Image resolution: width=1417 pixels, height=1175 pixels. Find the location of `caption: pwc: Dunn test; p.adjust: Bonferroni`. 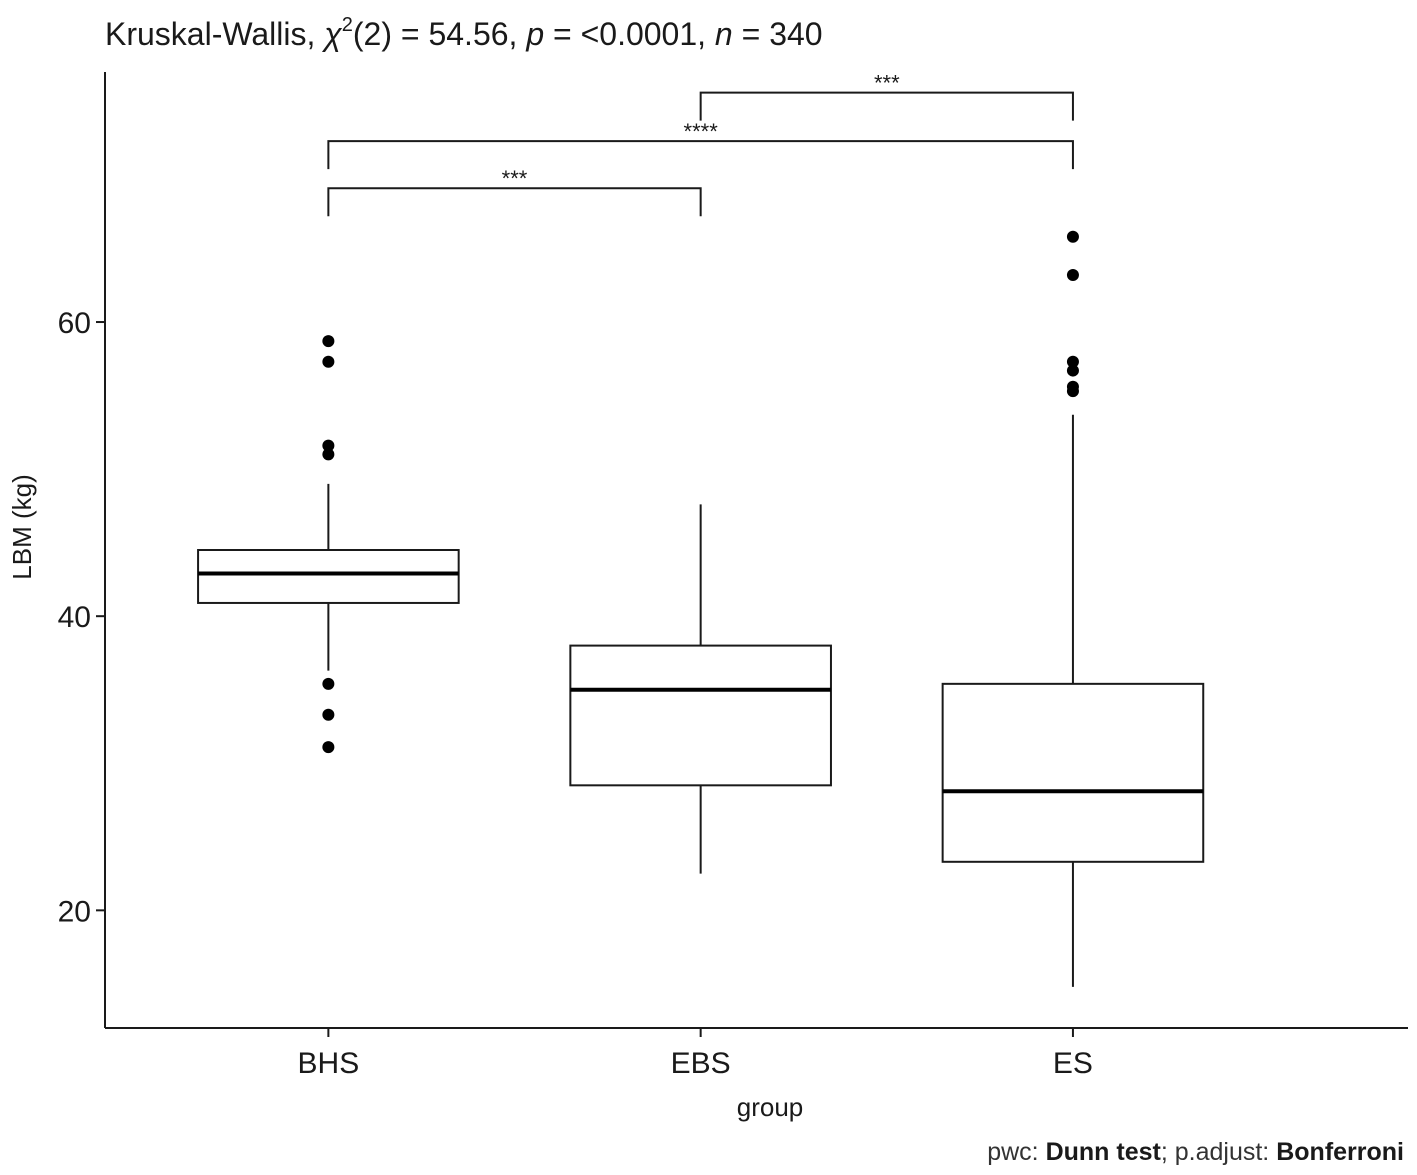

caption: pwc: Dunn test; p.adjust: Bonferroni is located at coordinates (1195, 1152).